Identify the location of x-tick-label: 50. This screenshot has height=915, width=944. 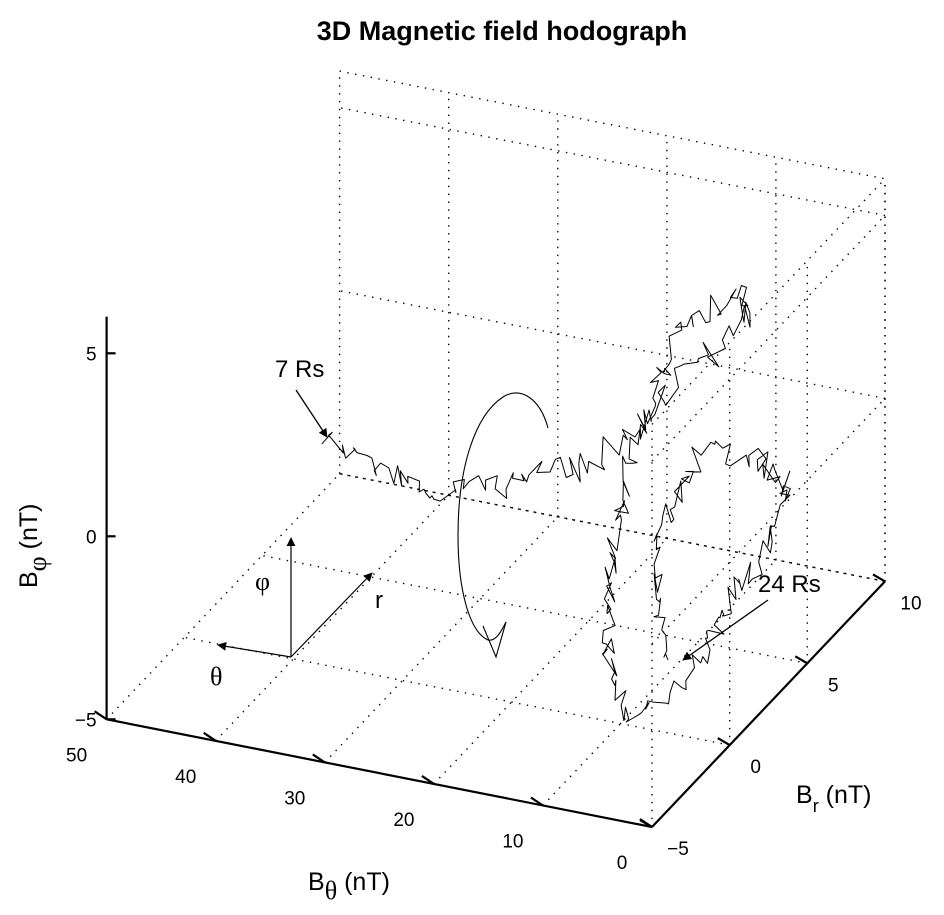
(76, 755).